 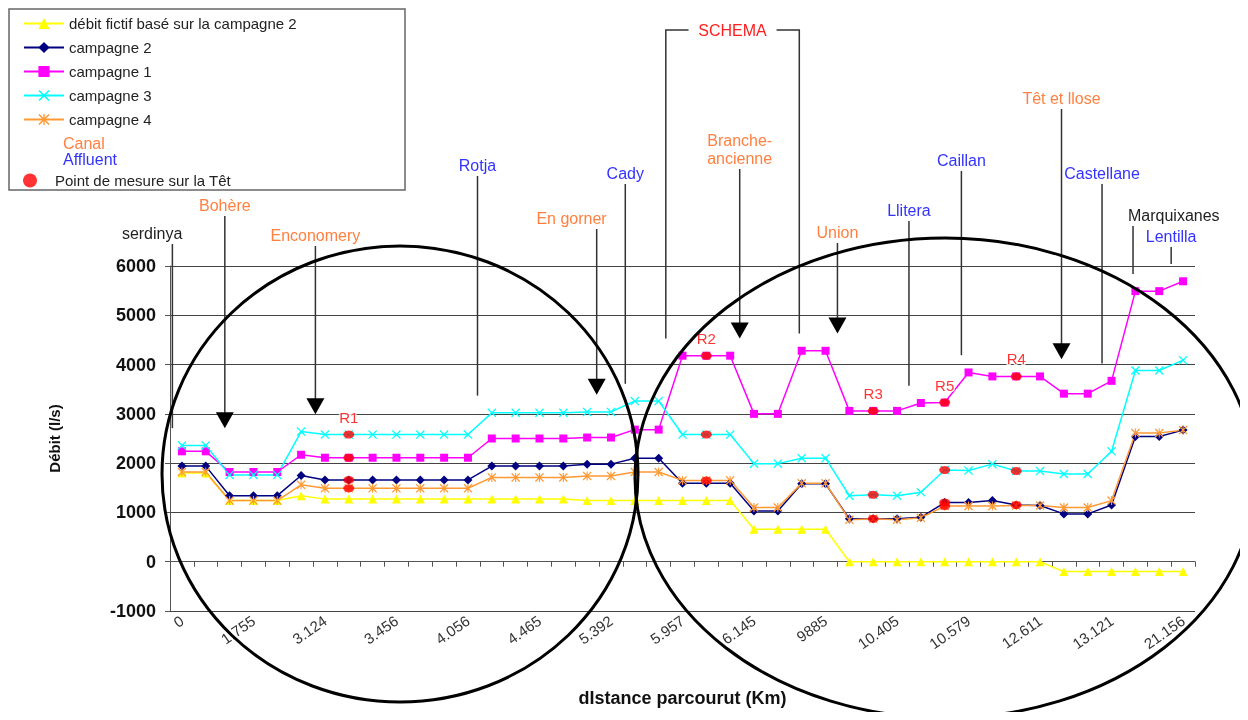 I want to click on data-label: R3, so click(x=873, y=393).